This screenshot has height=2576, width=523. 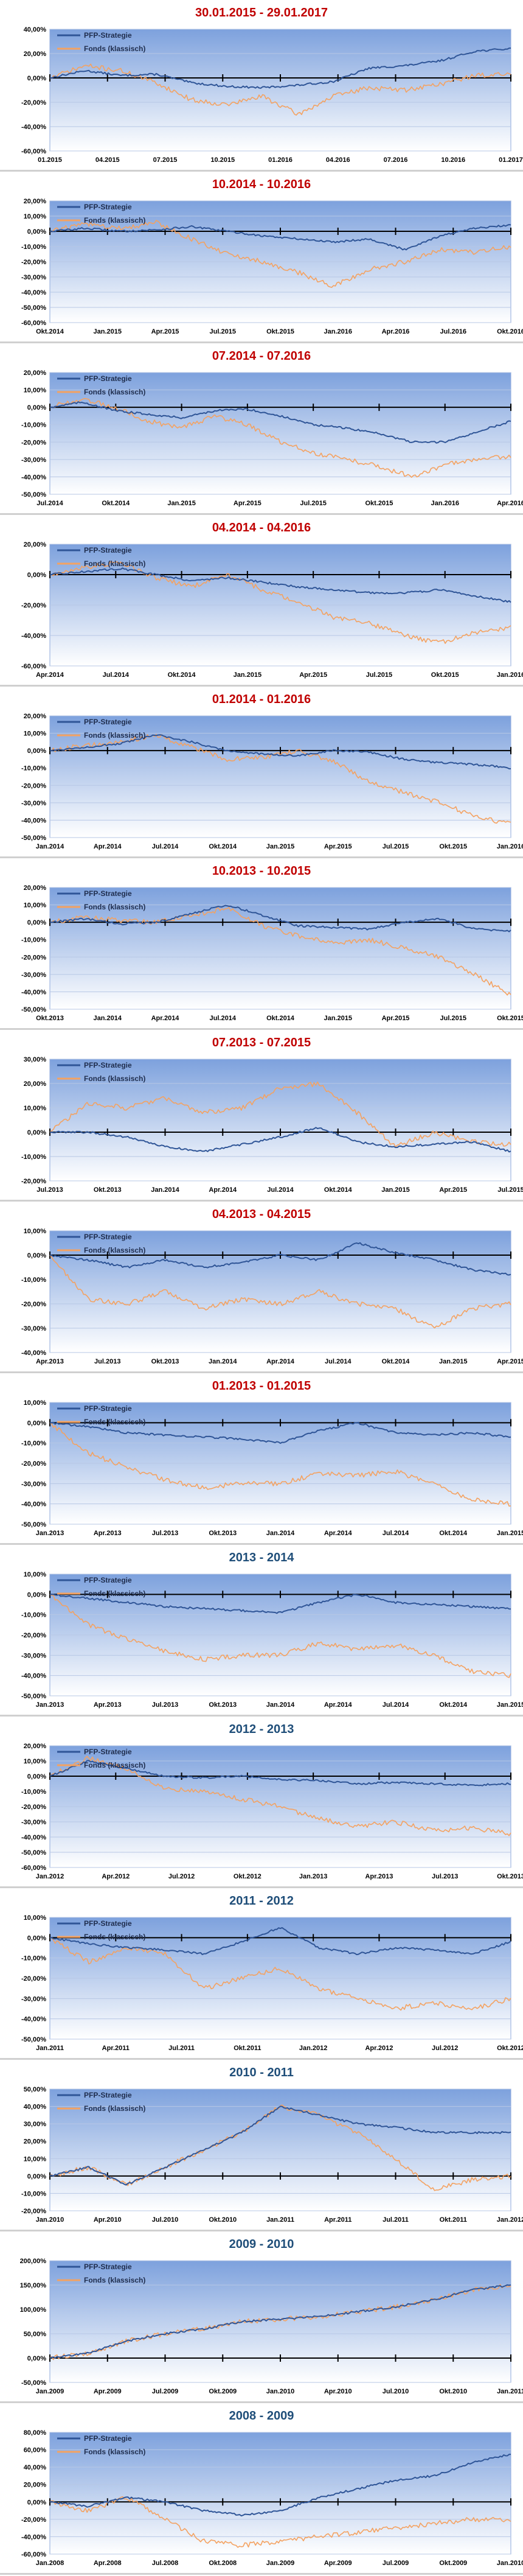 I want to click on chart-title: 2012 - 2013, so click(x=261, y=1729).